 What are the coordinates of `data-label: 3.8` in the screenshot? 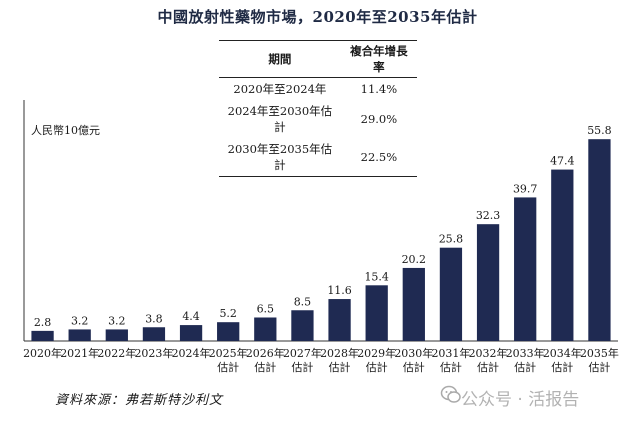 It's located at (154, 318).